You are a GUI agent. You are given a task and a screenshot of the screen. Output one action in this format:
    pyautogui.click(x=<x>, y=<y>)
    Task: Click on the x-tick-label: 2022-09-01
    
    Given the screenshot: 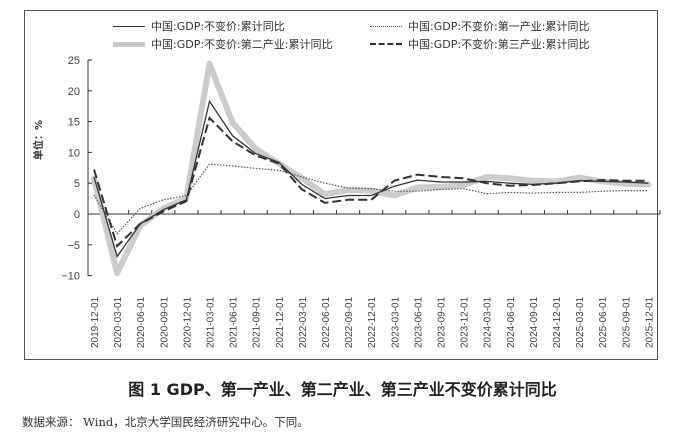 What is the action you would take?
    pyautogui.click(x=349, y=322)
    